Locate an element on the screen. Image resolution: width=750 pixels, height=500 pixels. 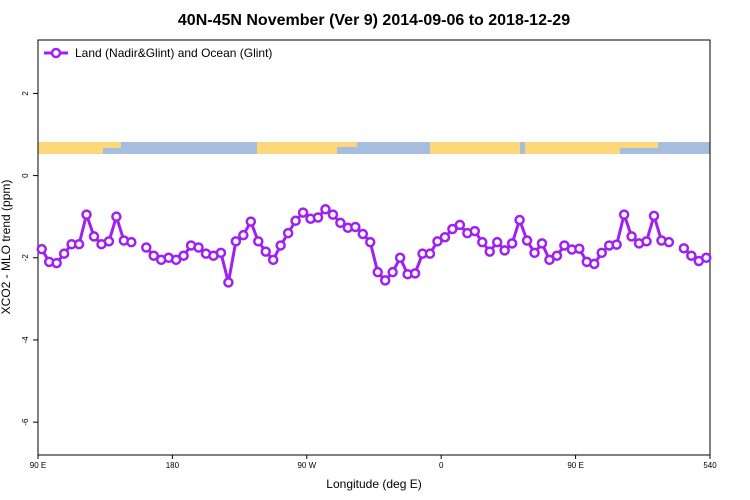
x-axis-label: Longitude (deg E) is located at coordinates (373, 484).